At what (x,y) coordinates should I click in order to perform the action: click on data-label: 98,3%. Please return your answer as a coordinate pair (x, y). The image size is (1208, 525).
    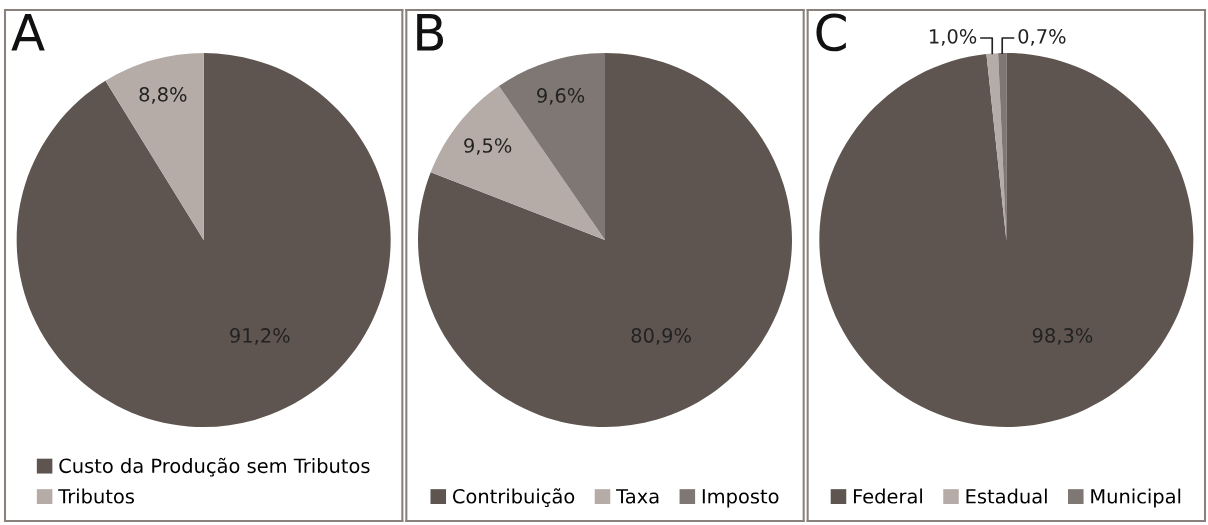
    Looking at the image, I should click on (1062, 336).